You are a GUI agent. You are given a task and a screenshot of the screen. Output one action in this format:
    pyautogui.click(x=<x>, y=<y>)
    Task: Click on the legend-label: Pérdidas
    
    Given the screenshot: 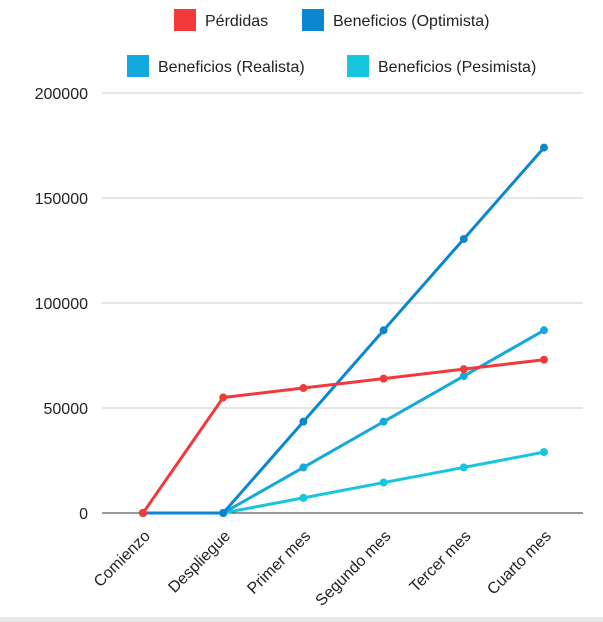 What is the action you would take?
    pyautogui.click(x=236, y=21)
    